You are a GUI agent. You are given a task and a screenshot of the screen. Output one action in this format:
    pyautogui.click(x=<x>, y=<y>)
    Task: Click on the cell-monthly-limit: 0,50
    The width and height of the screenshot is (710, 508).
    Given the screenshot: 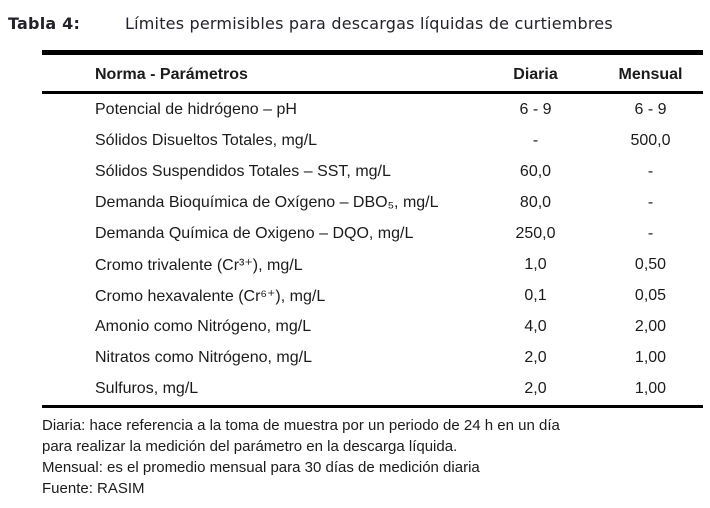 What is the action you would take?
    pyautogui.click(x=650, y=265)
    